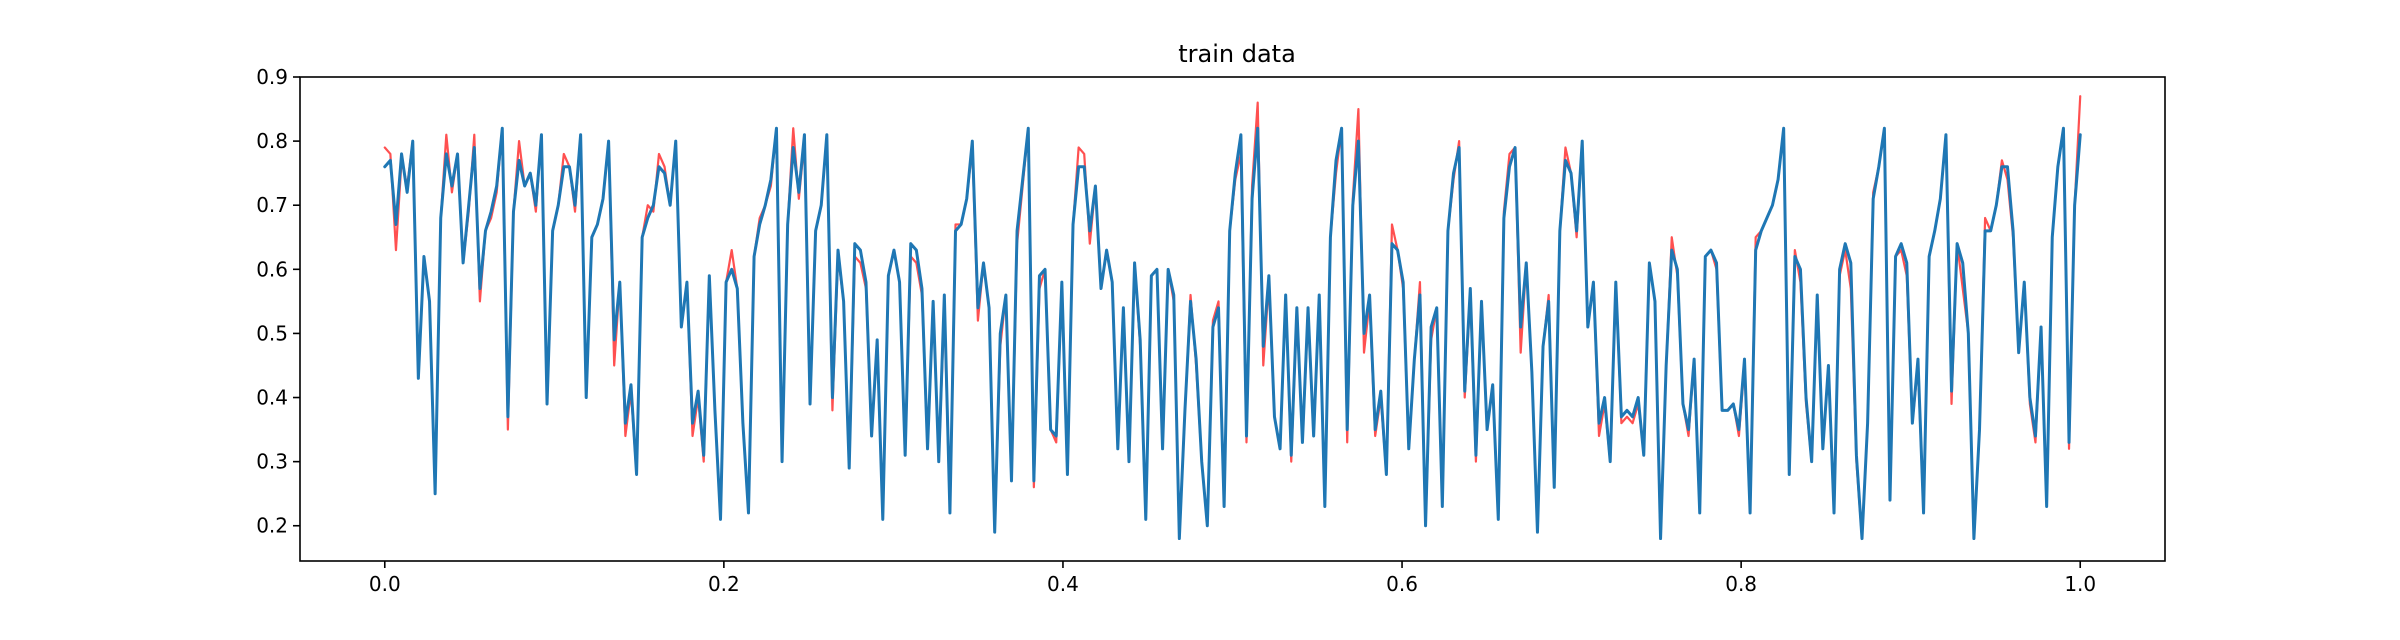 The height and width of the screenshot is (640, 2400). Describe the element at coordinates (1402, 584) in the screenshot. I see `x-tick-label: 0.6` at that location.